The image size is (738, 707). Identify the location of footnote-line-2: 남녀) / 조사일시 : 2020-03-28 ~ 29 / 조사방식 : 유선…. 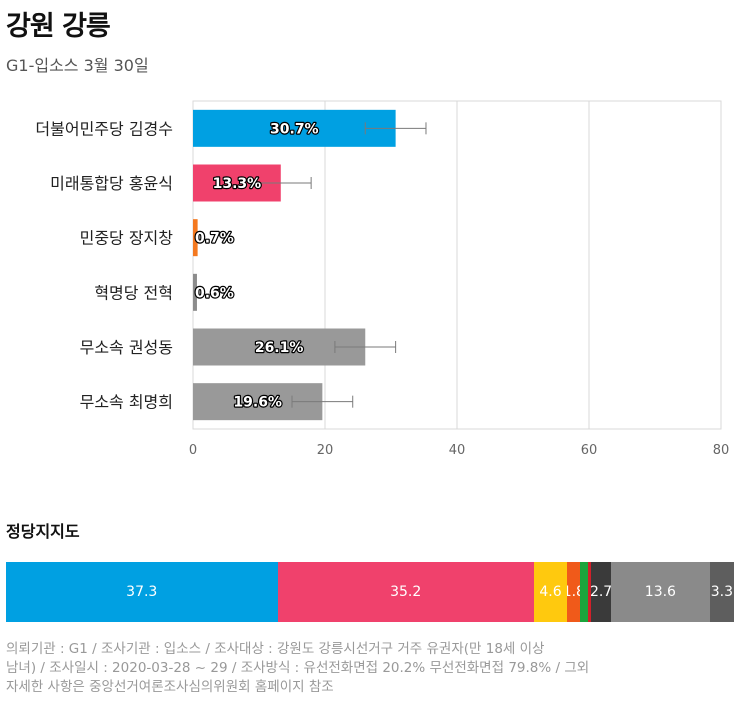
(298, 668).